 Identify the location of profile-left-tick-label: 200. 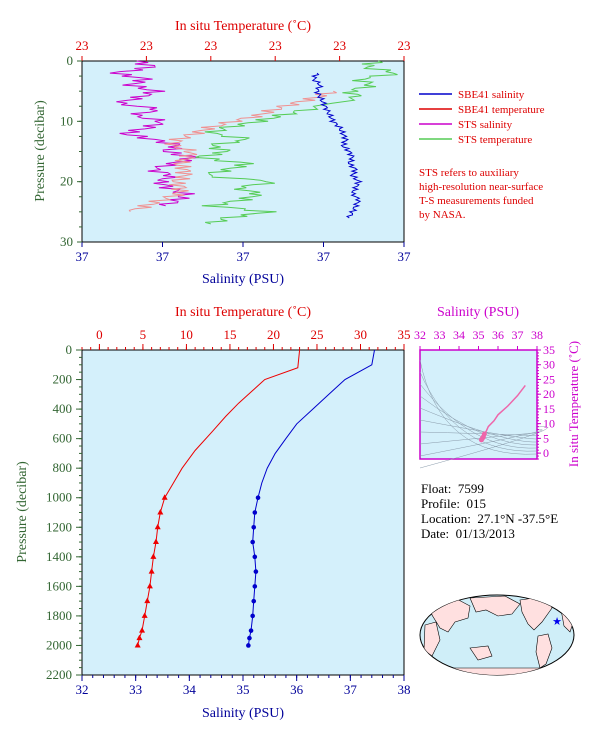
(63, 379).